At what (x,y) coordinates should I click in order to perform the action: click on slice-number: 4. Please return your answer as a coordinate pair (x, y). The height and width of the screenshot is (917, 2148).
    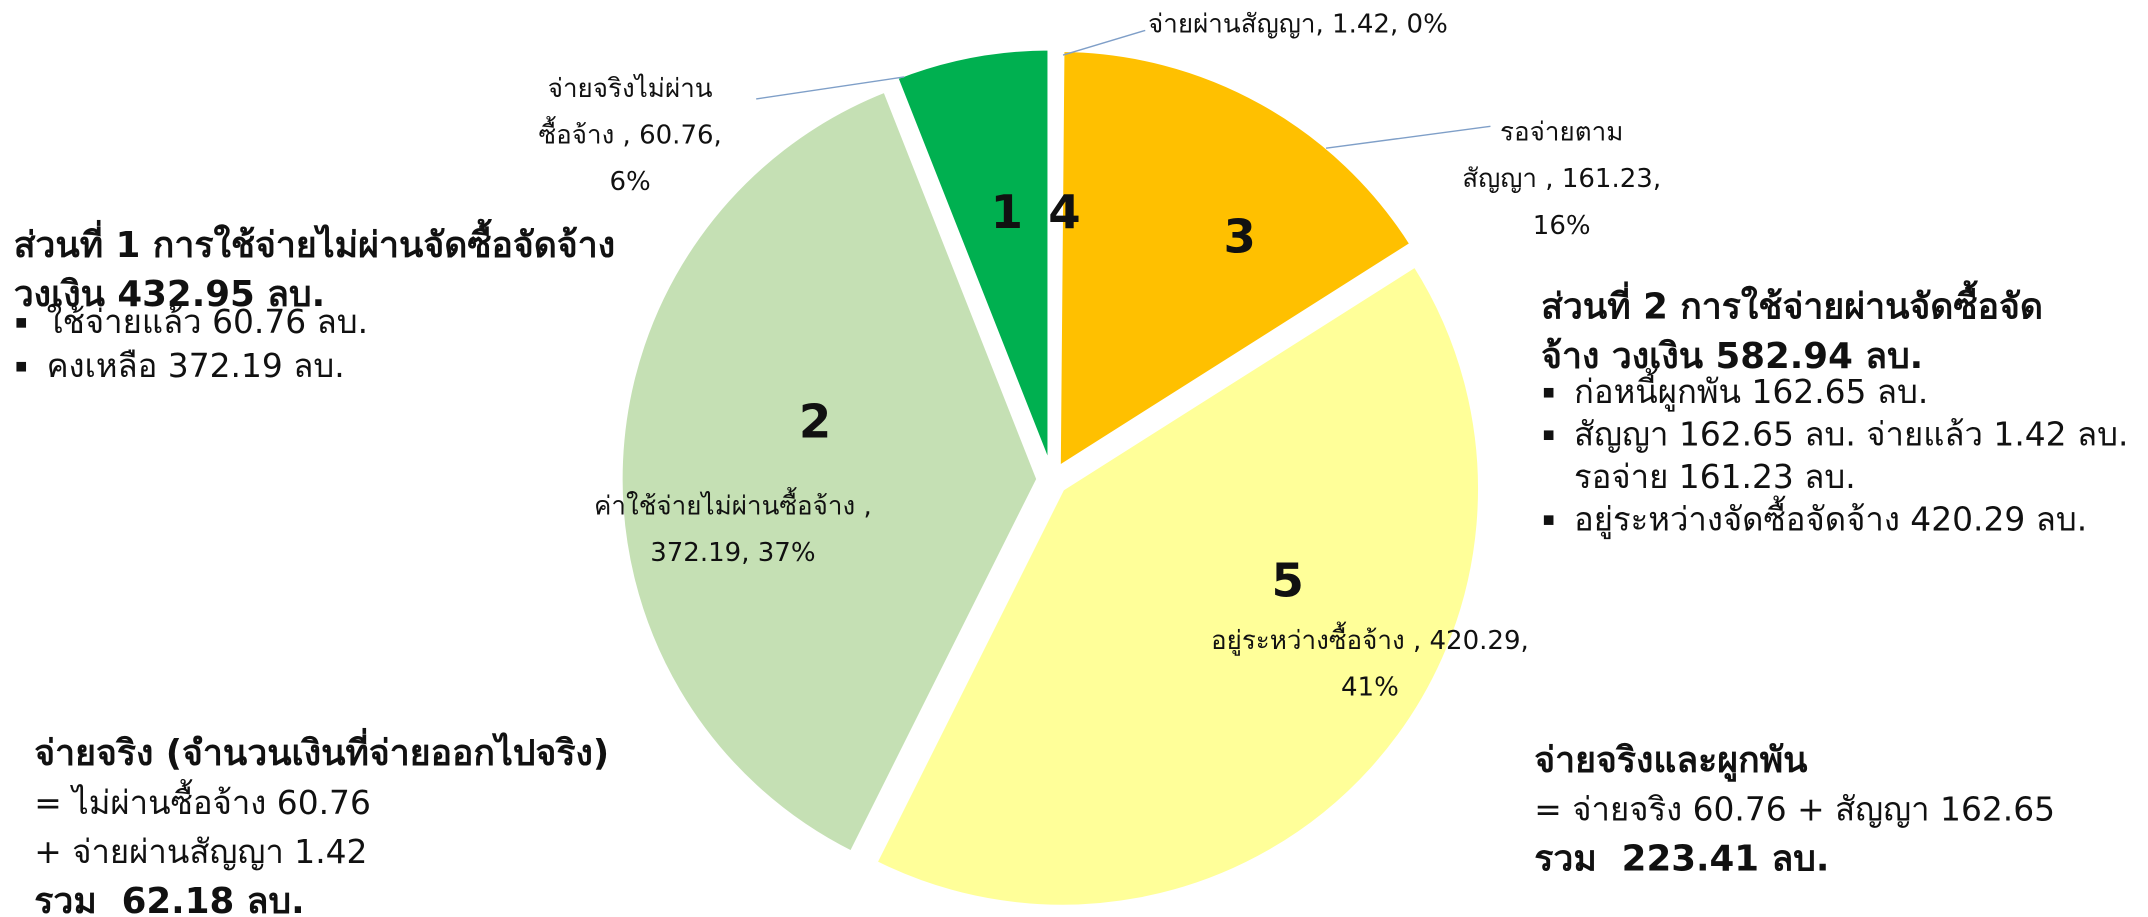
    Looking at the image, I should click on (1064, 212).